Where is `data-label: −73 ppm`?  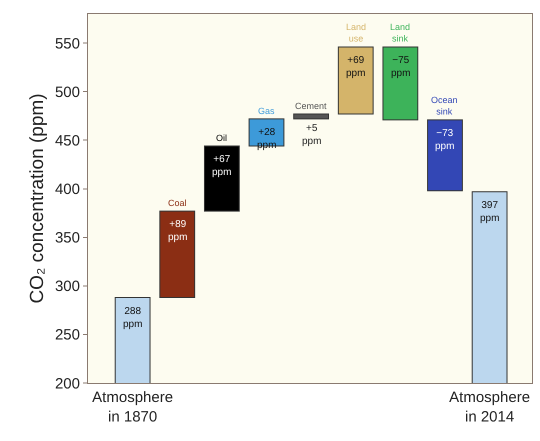 data-label: −73 ppm is located at coordinates (444, 140).